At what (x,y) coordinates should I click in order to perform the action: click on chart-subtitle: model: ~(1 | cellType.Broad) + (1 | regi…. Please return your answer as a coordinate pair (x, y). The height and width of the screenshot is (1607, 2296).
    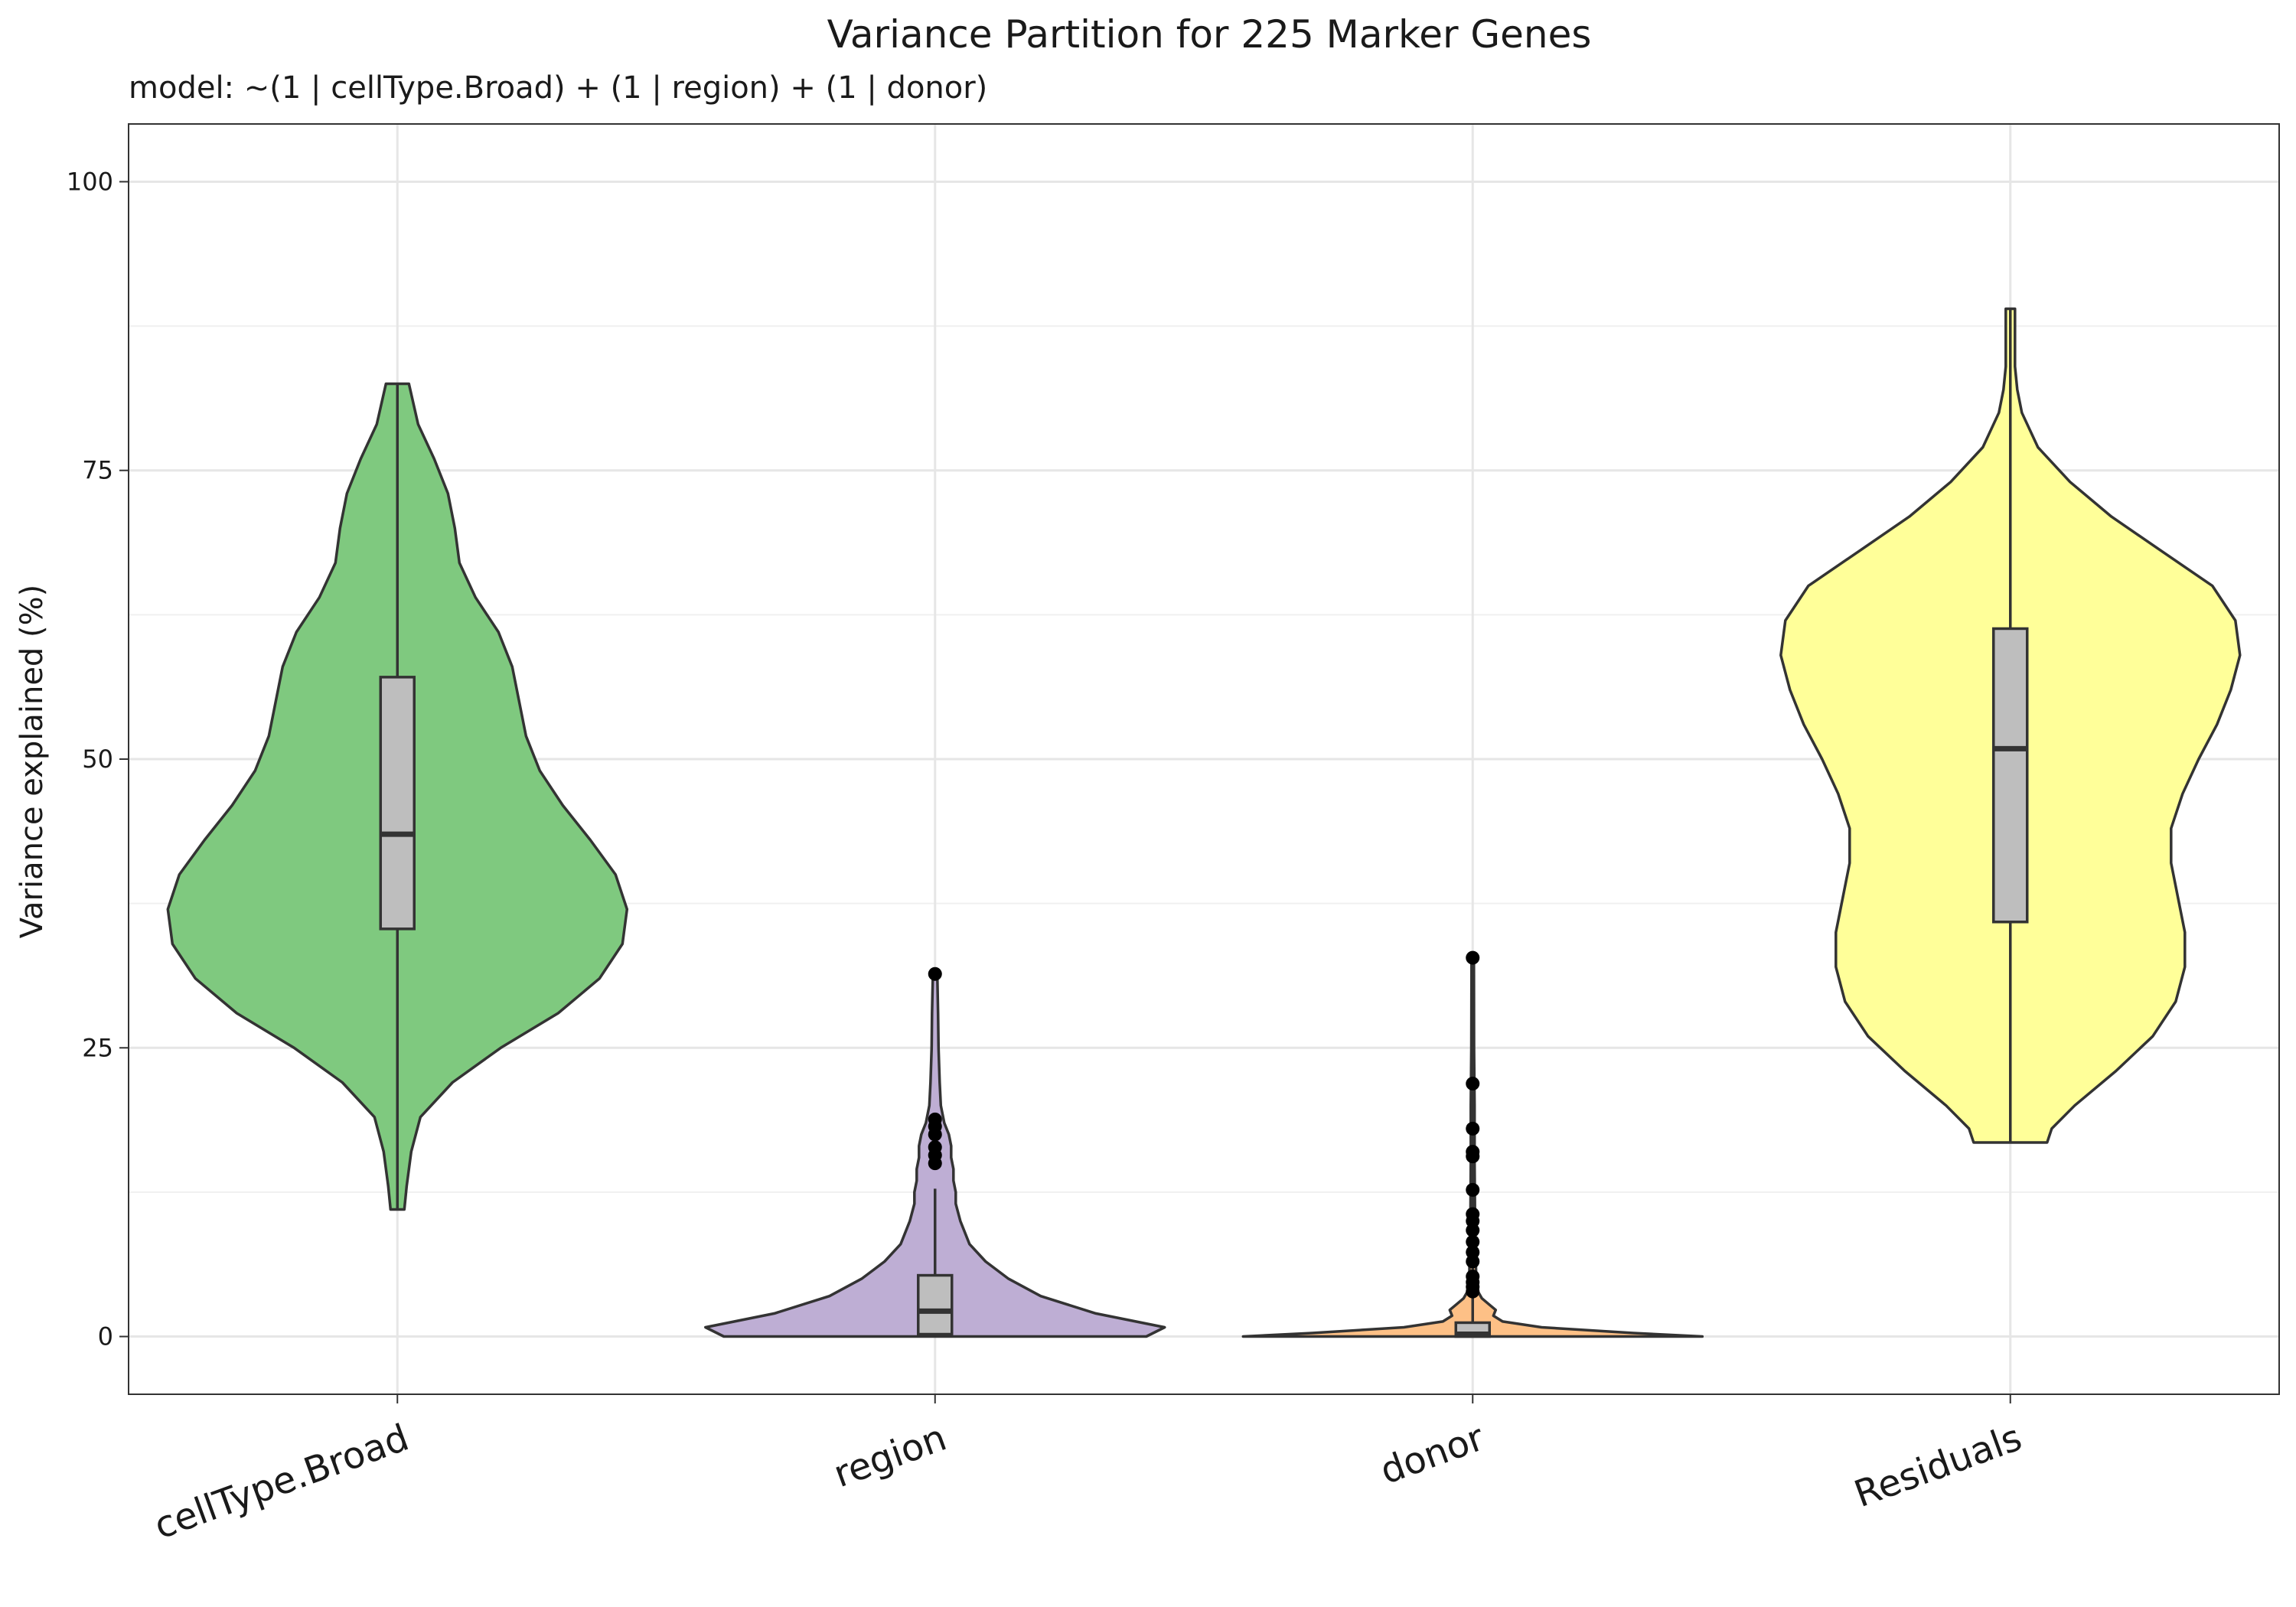
    Looking at the image, I should click on (558, 88).